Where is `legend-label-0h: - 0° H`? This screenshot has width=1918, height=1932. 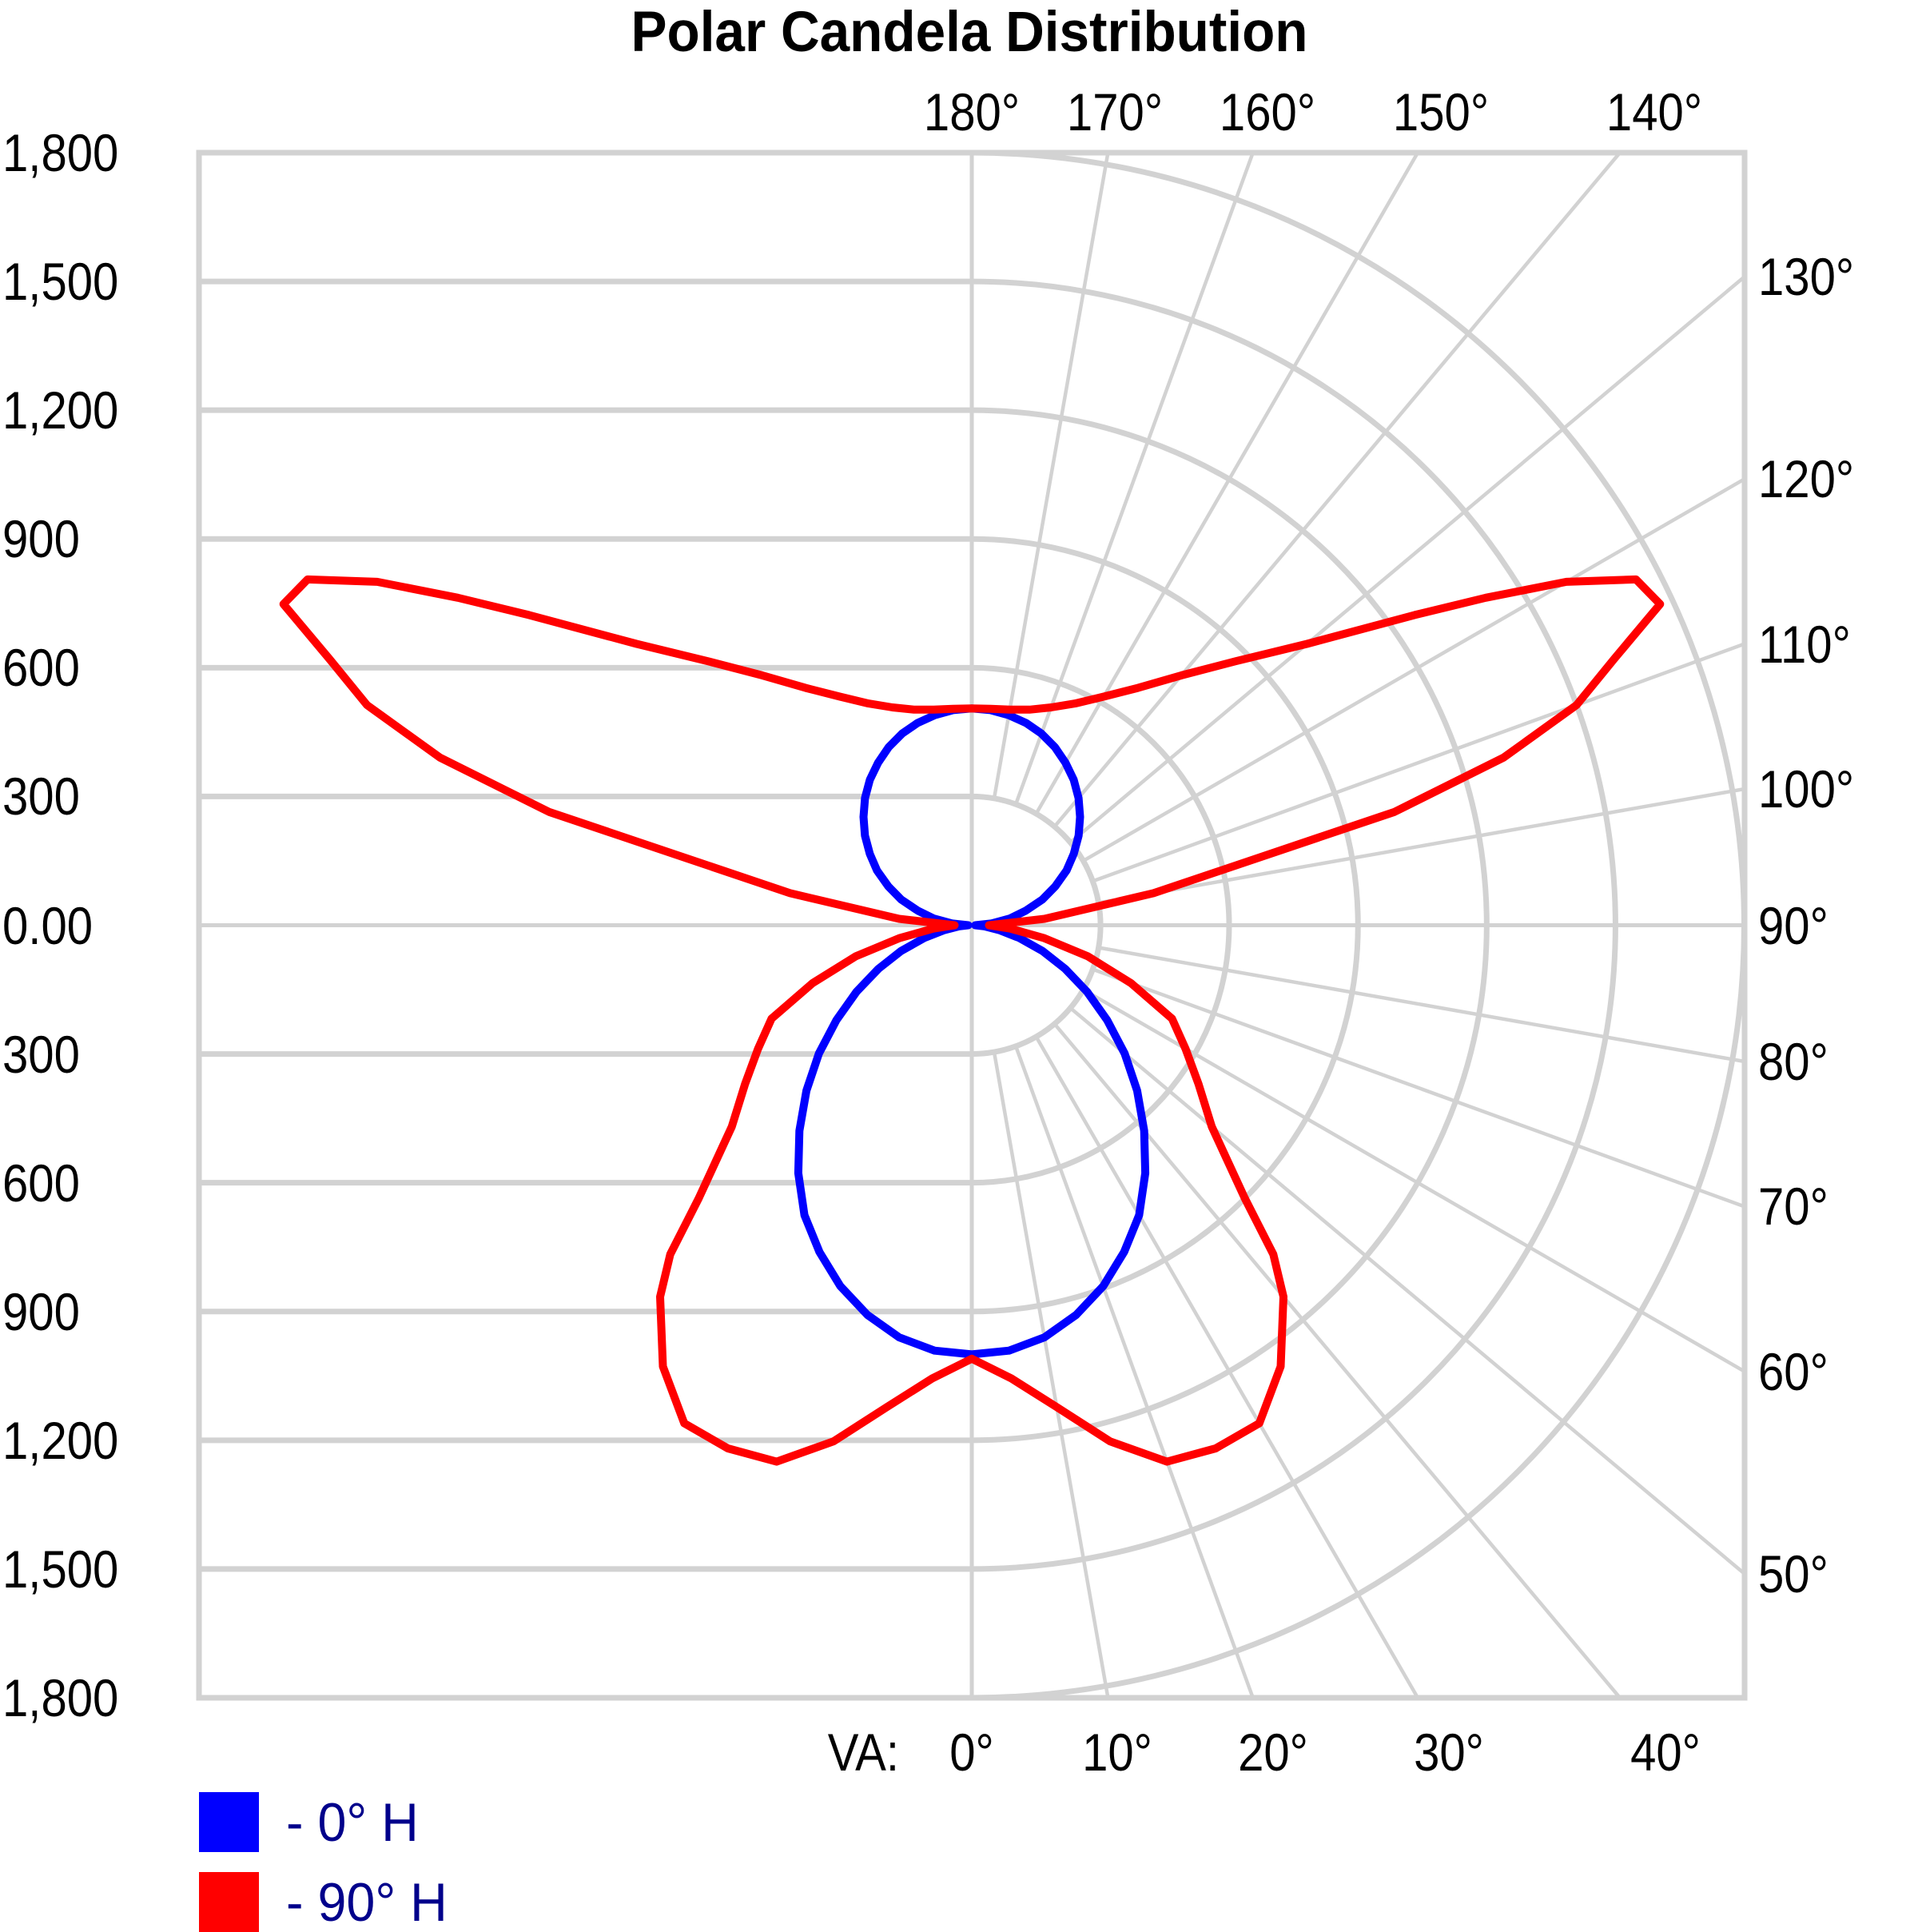
legend-label-0h: - 0° H is located at coordinates (353, 1822).